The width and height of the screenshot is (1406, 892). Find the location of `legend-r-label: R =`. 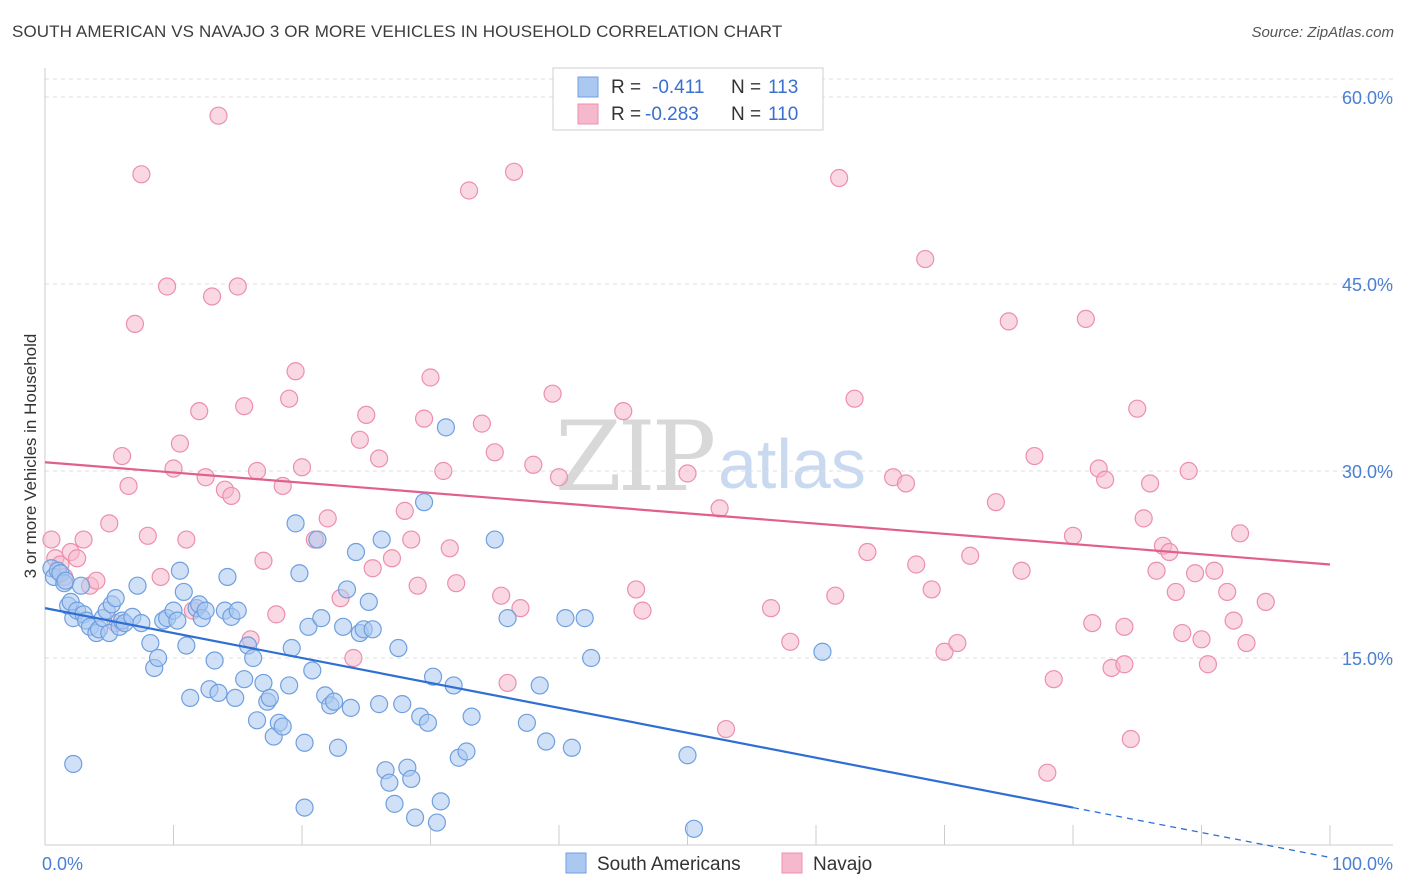

legend-r-label: R = is located at coordinates (626, 114).